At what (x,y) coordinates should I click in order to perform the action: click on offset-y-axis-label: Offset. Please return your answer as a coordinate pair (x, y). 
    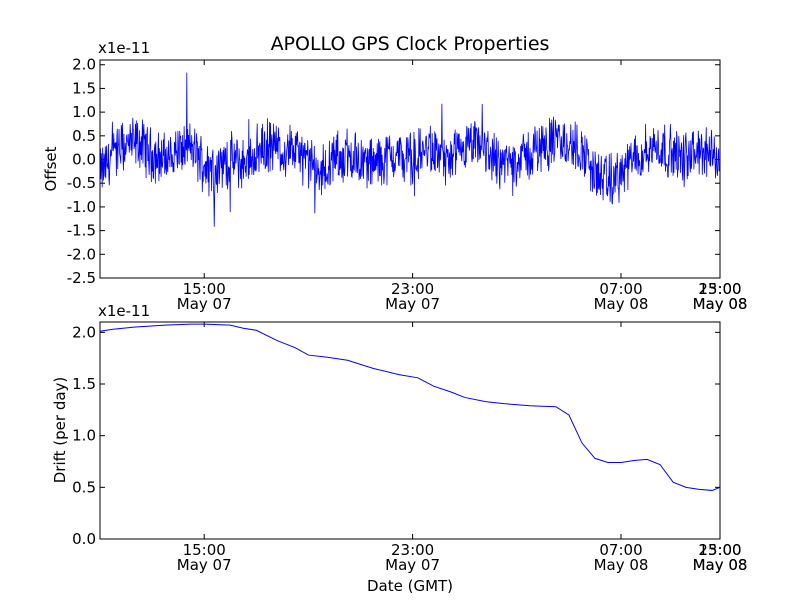
    Looking at the image, I should click on (51, 168).